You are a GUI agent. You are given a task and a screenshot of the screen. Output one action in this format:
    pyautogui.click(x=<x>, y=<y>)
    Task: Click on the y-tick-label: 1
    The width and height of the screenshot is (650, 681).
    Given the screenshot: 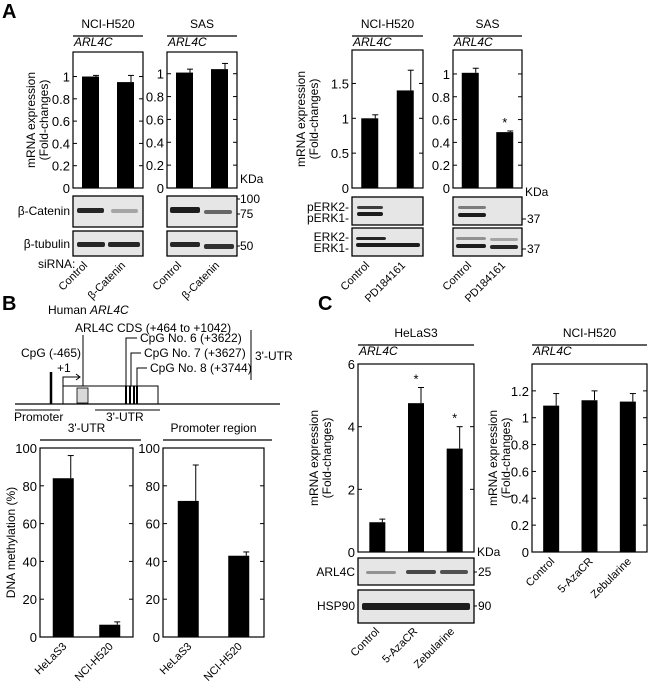 What is the action you would take?
    pyautogui.click(x=160, y=74)
    